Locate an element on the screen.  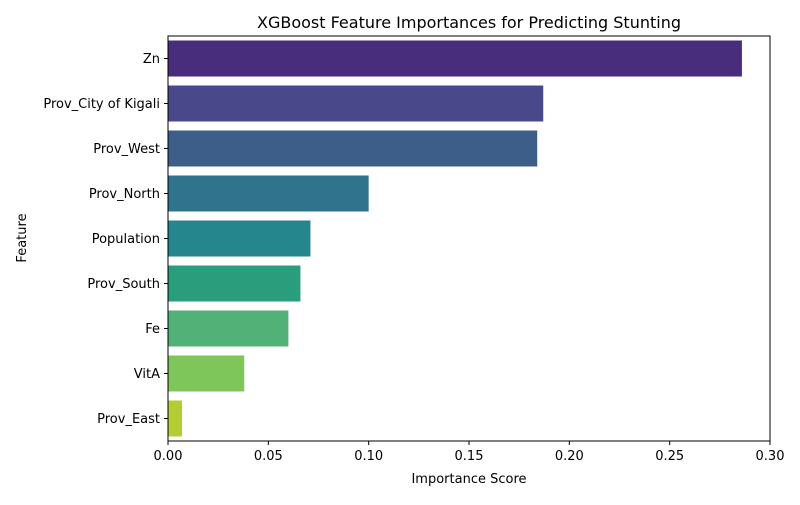
x-axis-label: Importance Score is located at coordinates (468, 479).